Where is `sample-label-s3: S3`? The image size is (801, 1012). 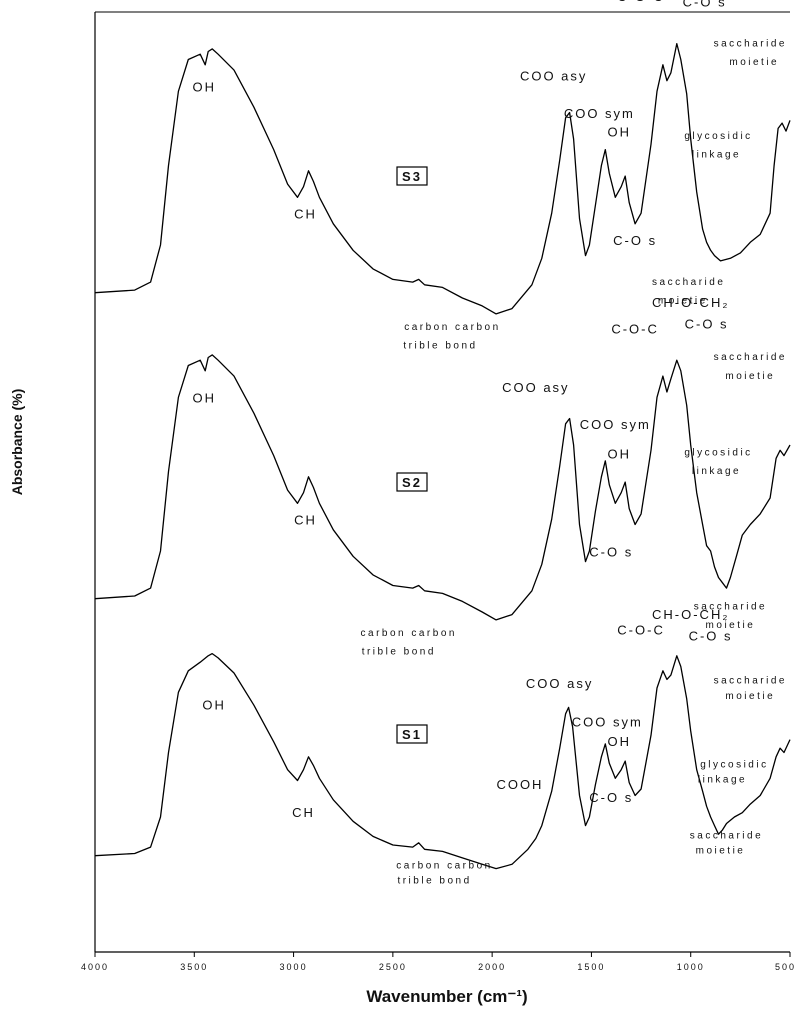 sample-label-s3: S3 is located at coordinates (412, 176).